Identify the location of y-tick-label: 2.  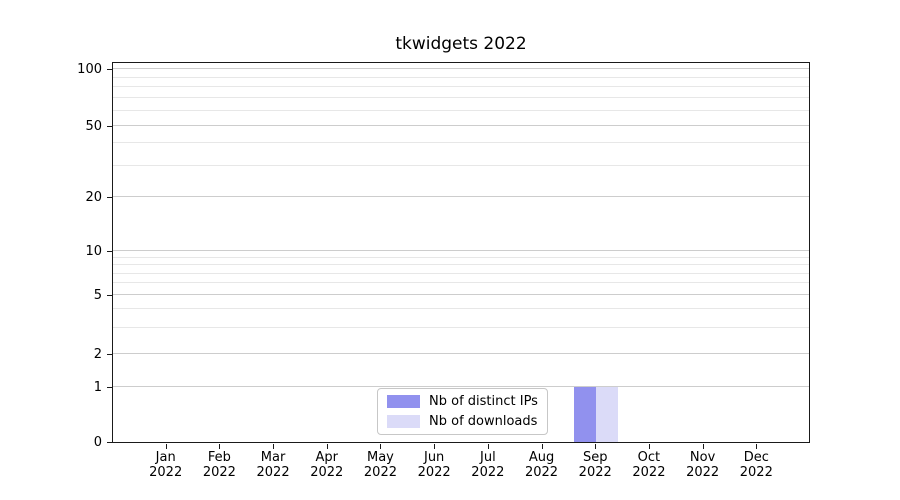
(97, 354).